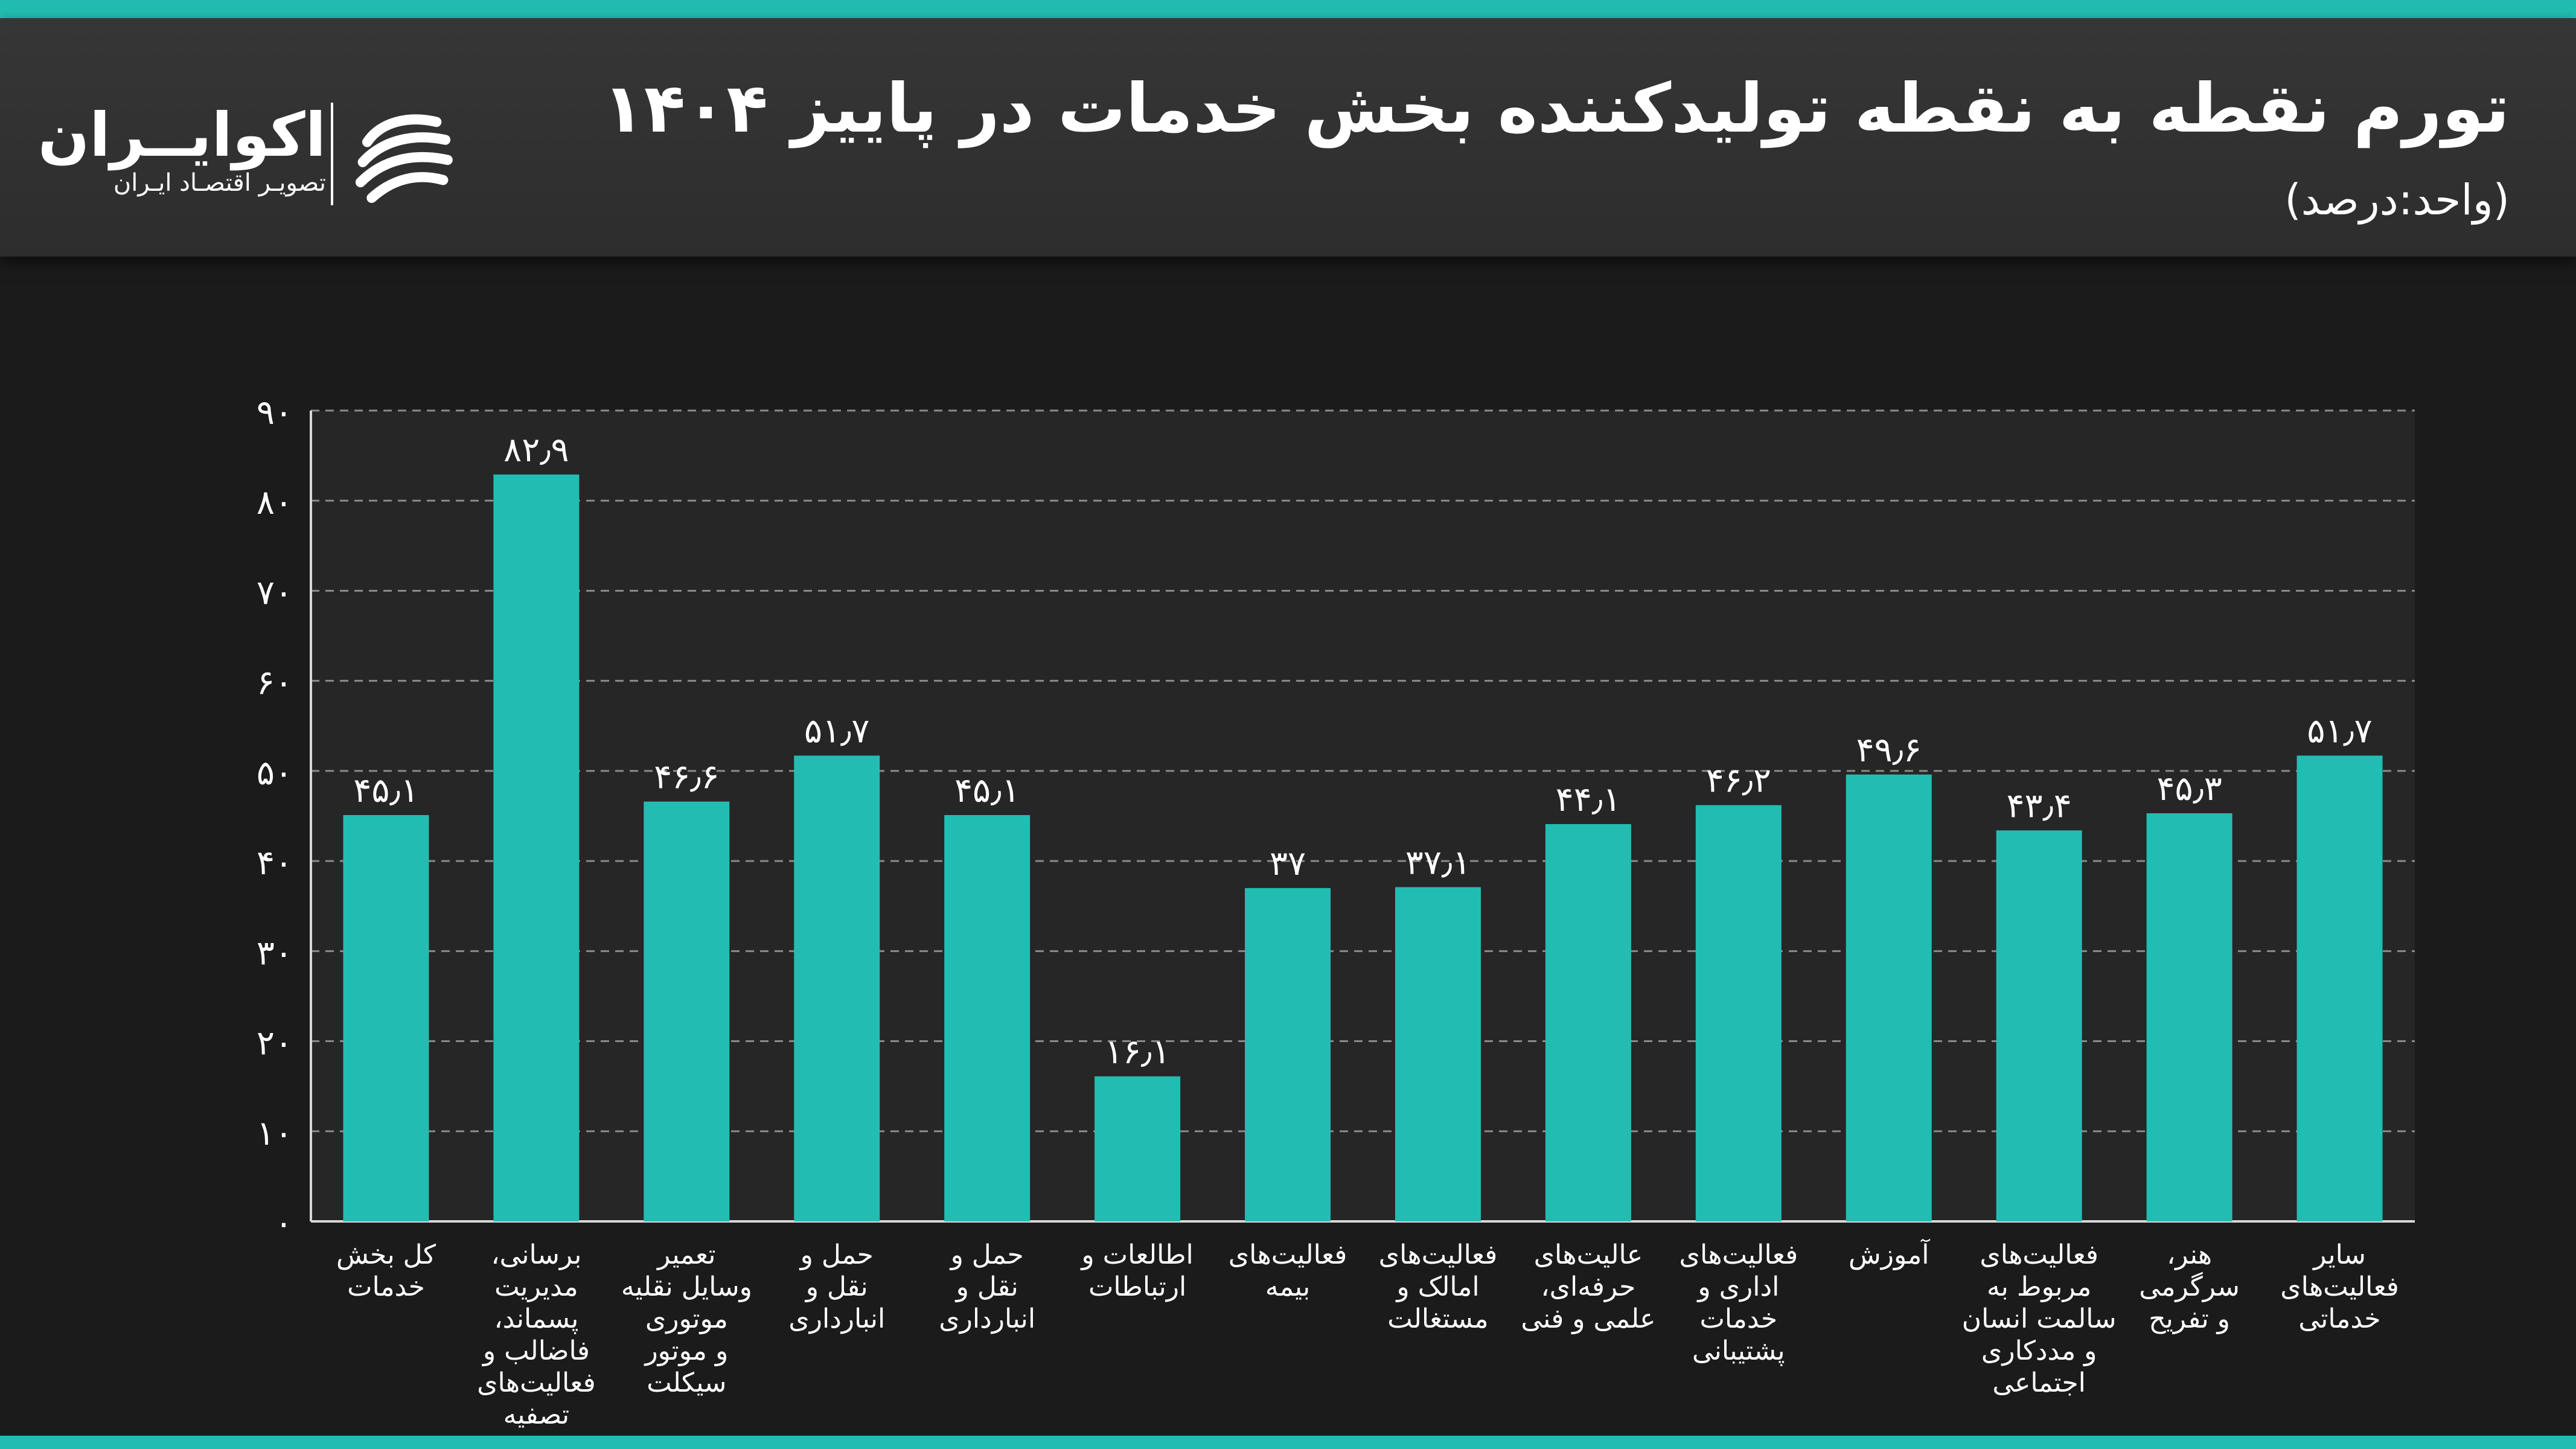 Image resolution: width=2576 pixels, height=1449 pixels. What do you see at coordinates (219, 183) in the screenshot?
I see `logo-subtitle: تصویـر اقتصـاد ایـران` at bounding box center [219, 183].